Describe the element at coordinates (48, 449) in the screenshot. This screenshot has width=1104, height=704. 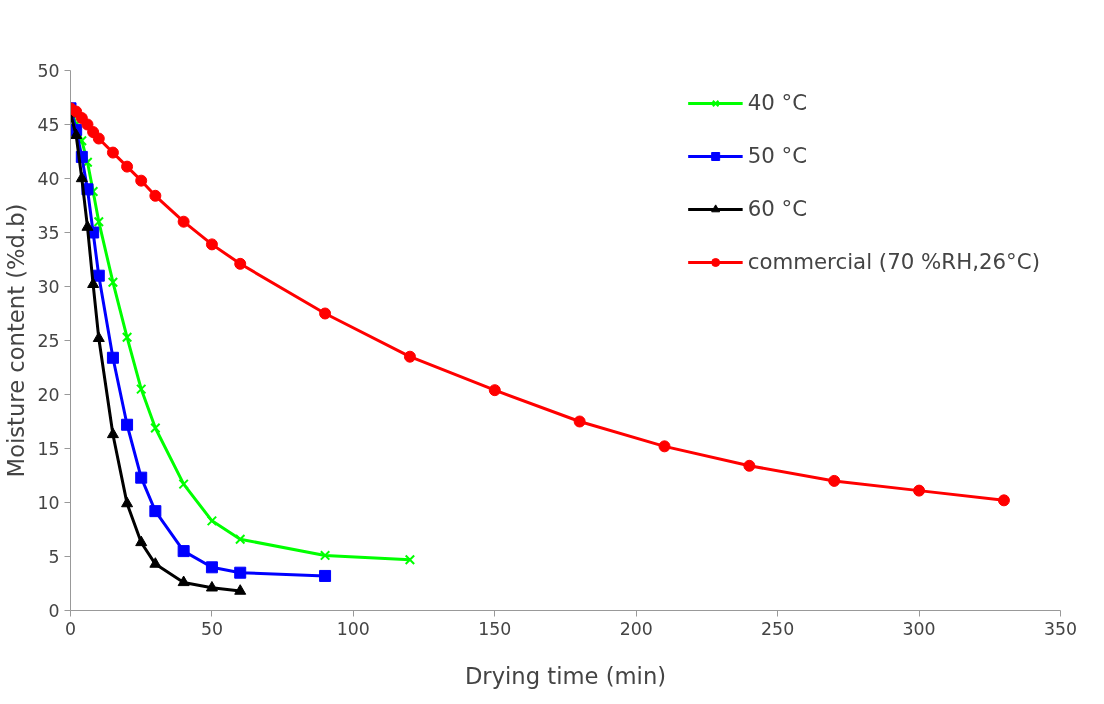
I see `y-tick-label: 15` at that location.